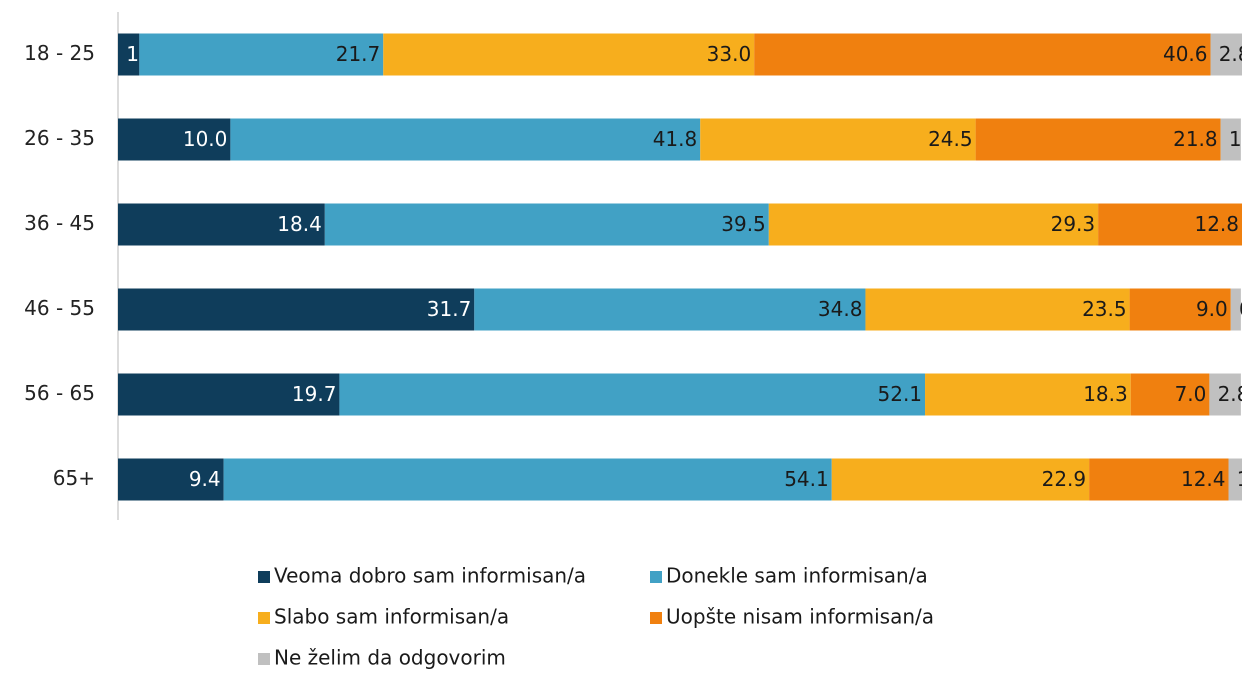 This screenshot has width=1242, height=675. Describe the element at coordinates (1105, 394) in the screenshot. I see `data-label: 18.3` at that location.